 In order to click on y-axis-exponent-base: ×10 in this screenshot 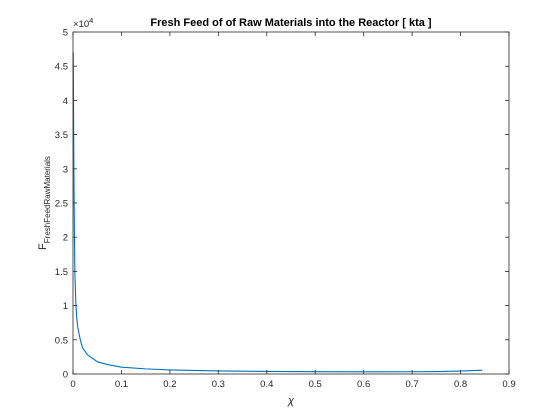, I will do `click(81, 24)`.